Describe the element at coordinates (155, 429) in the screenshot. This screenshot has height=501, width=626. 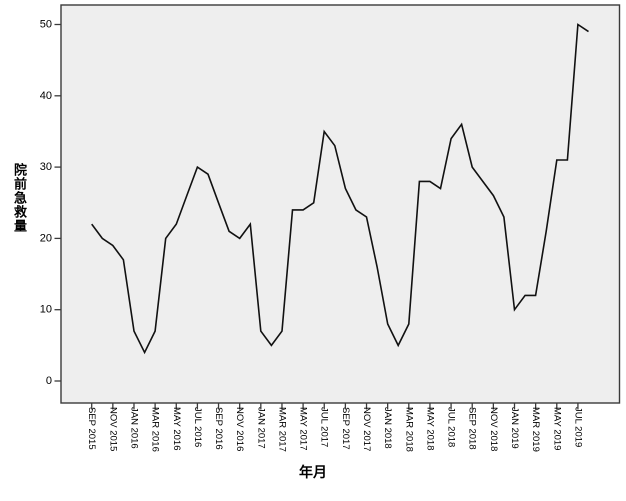
I see `x-tick-label: MAR 2016` at that location.